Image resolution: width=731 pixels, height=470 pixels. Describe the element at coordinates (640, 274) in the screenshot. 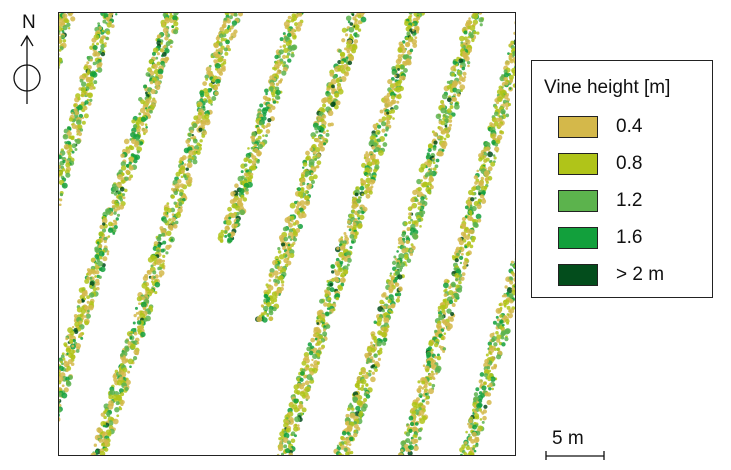

I see `legend-label: > 2 m` at that location.